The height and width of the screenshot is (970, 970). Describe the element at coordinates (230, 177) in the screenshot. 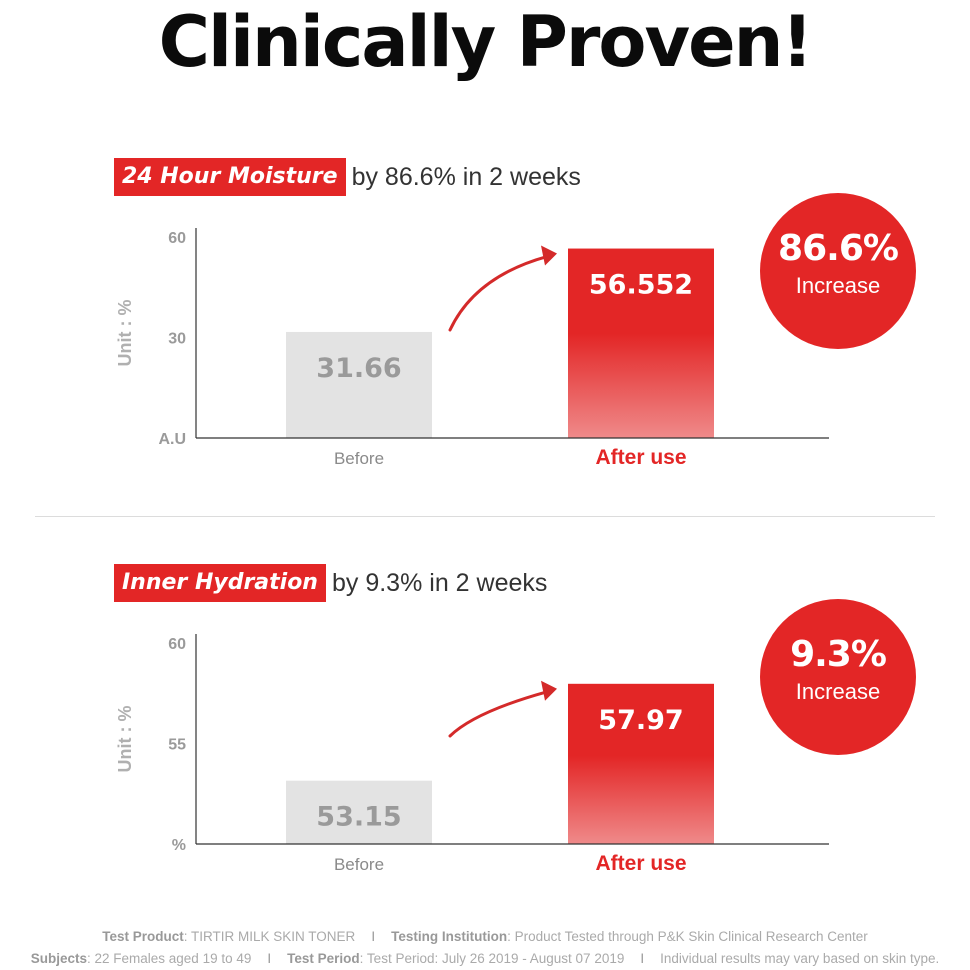

I see `heading-tag: 24 Hour Moisture` at that location.